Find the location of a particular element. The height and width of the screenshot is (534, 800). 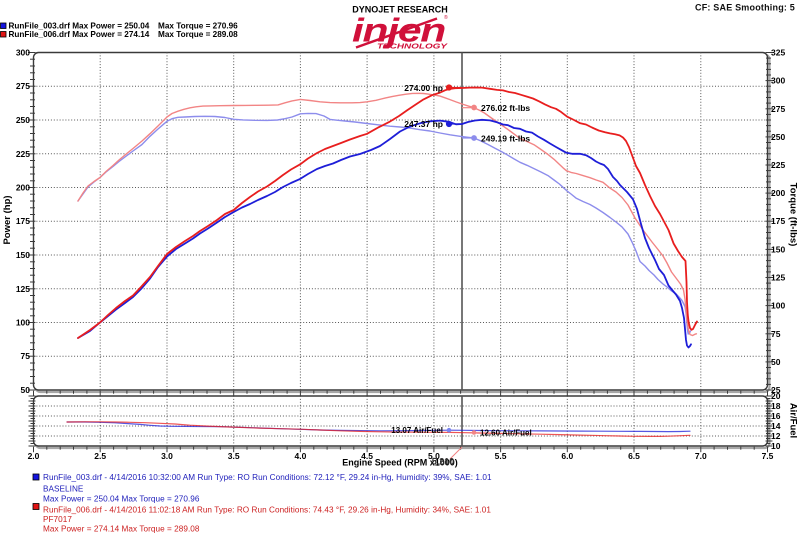

svg-text: Torque (ft-lbs) is located at coordinates (793, 215).